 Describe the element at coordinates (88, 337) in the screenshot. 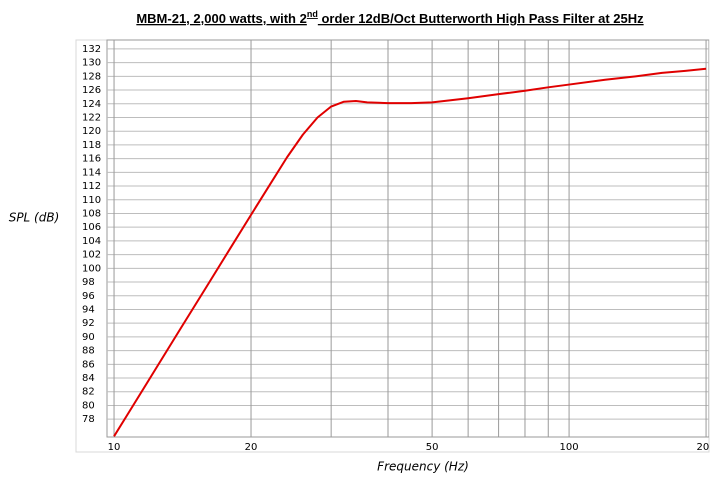

I see `y-tick-label: 90` at that location.